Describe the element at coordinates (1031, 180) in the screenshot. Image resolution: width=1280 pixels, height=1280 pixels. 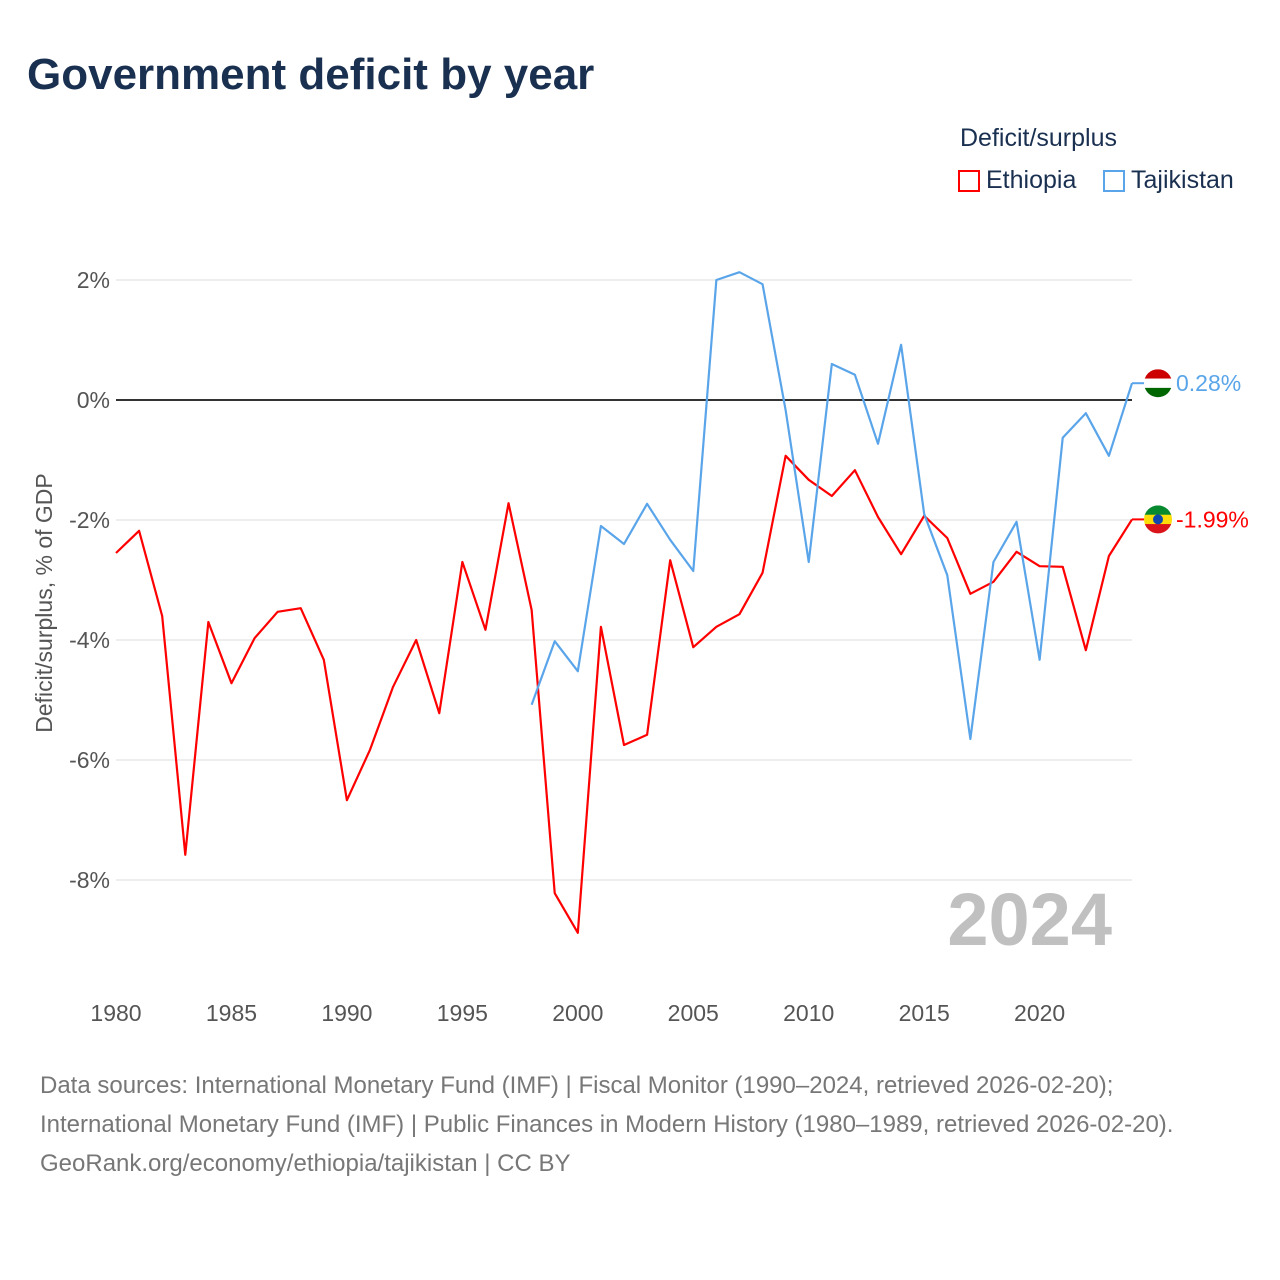
I see `legend-label: Ethiopia` at that location.